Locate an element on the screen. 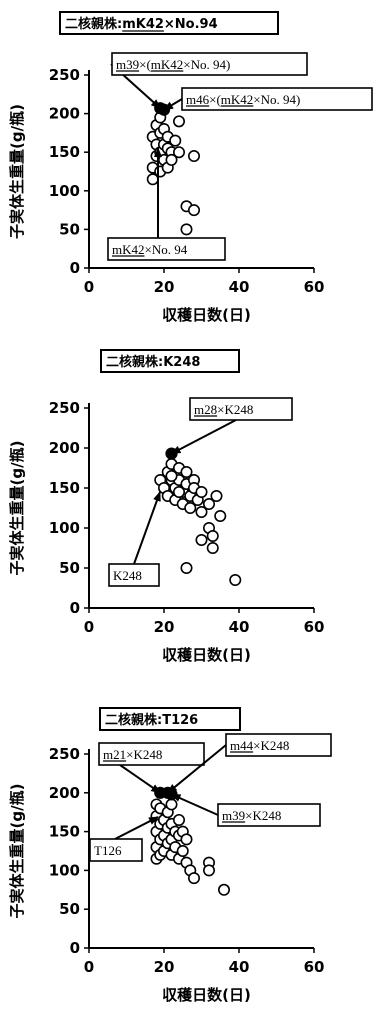 This screenshot has height=1013, width=376. callout-label: T126 is located at coordinates (108, 850).